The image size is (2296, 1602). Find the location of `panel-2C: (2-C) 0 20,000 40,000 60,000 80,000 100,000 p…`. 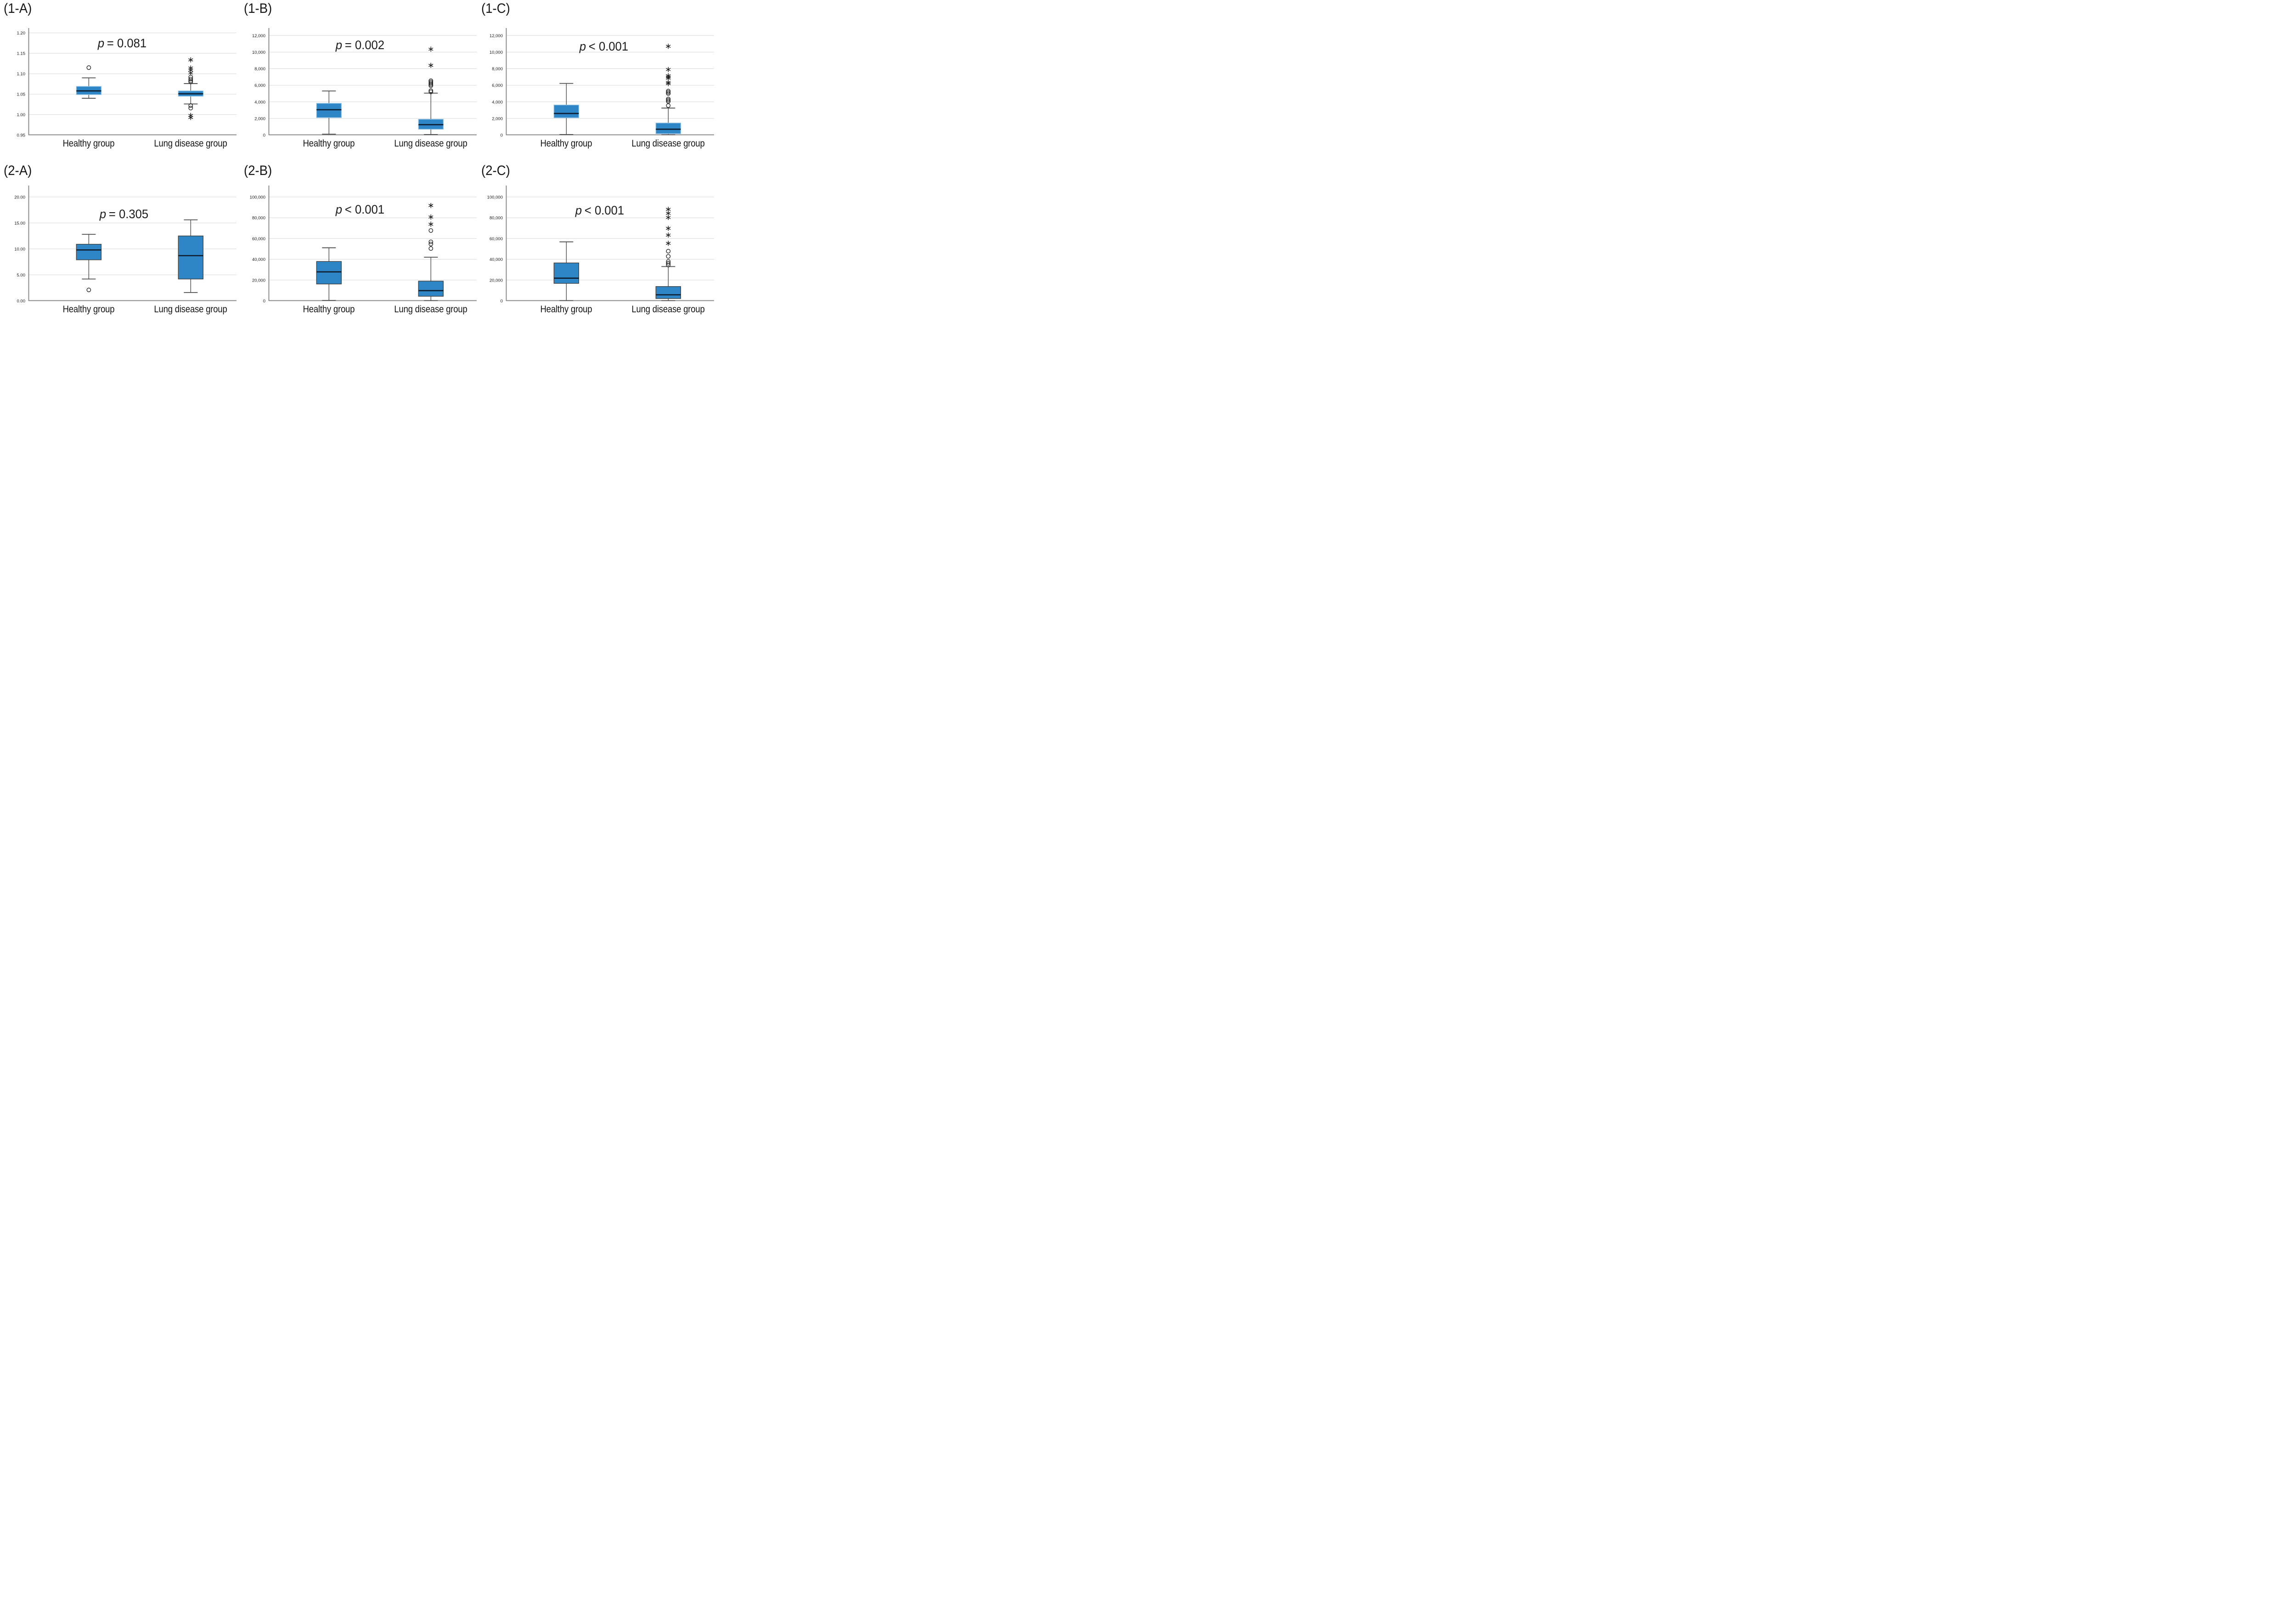

panel-2C: (2-C) 0 20,000 40,000 60,000 80,000 100,000 p… is located at coordinates (599, 243).